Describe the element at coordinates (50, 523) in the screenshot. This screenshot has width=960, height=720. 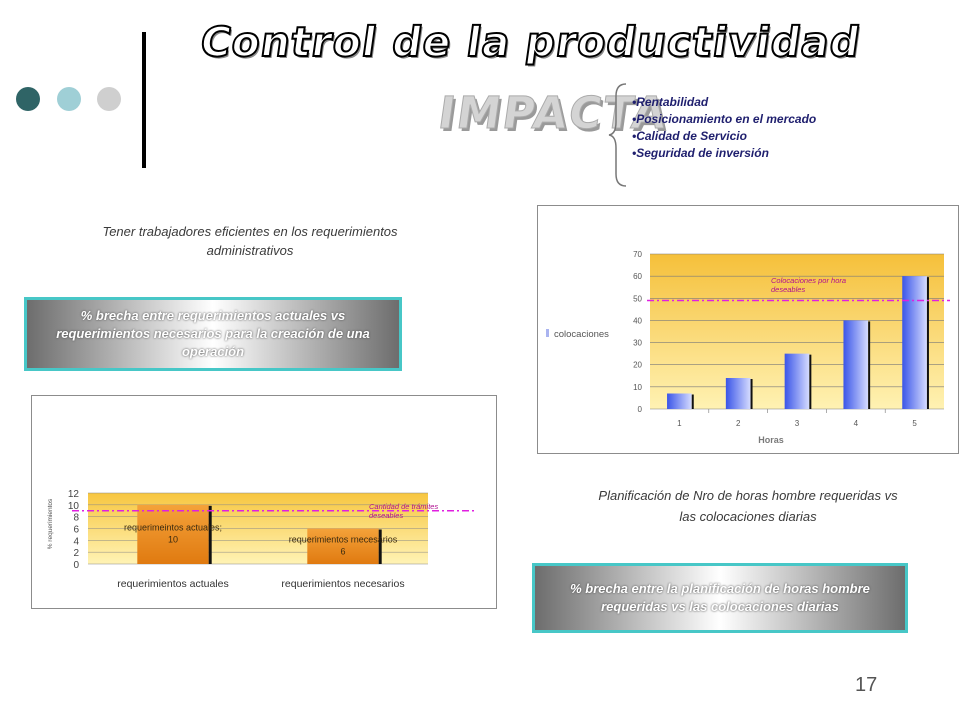
I see `y-axis-label: % requerimientos` at that location.